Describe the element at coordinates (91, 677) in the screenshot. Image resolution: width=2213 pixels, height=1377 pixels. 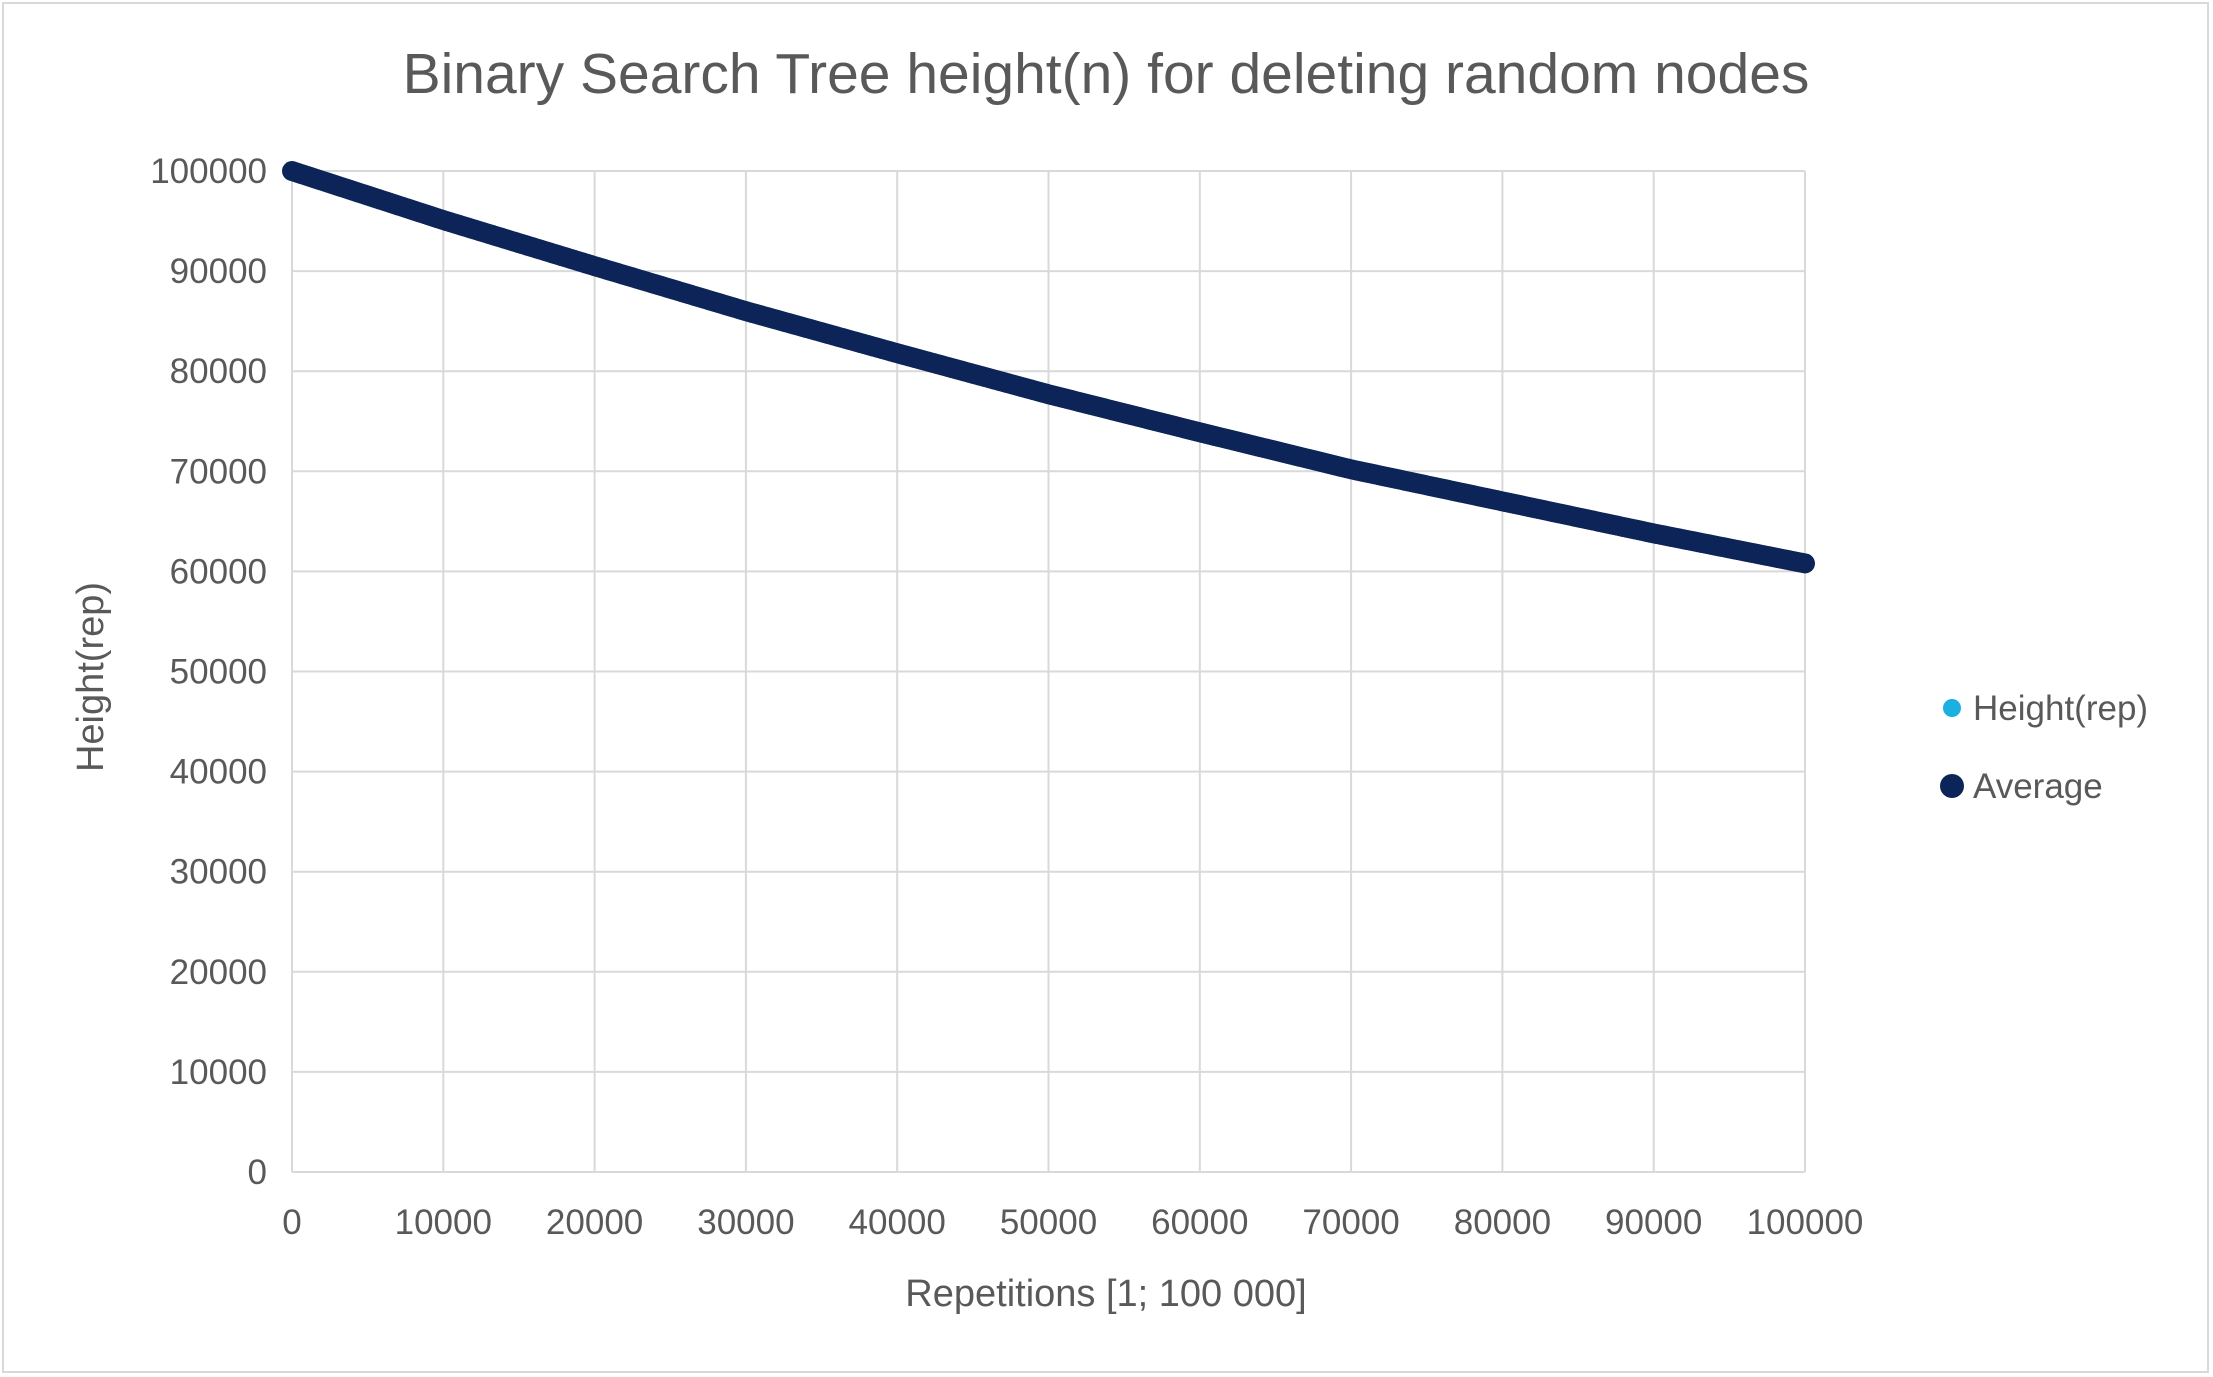
I see `y-axis-title: Height(rep)` at that location.